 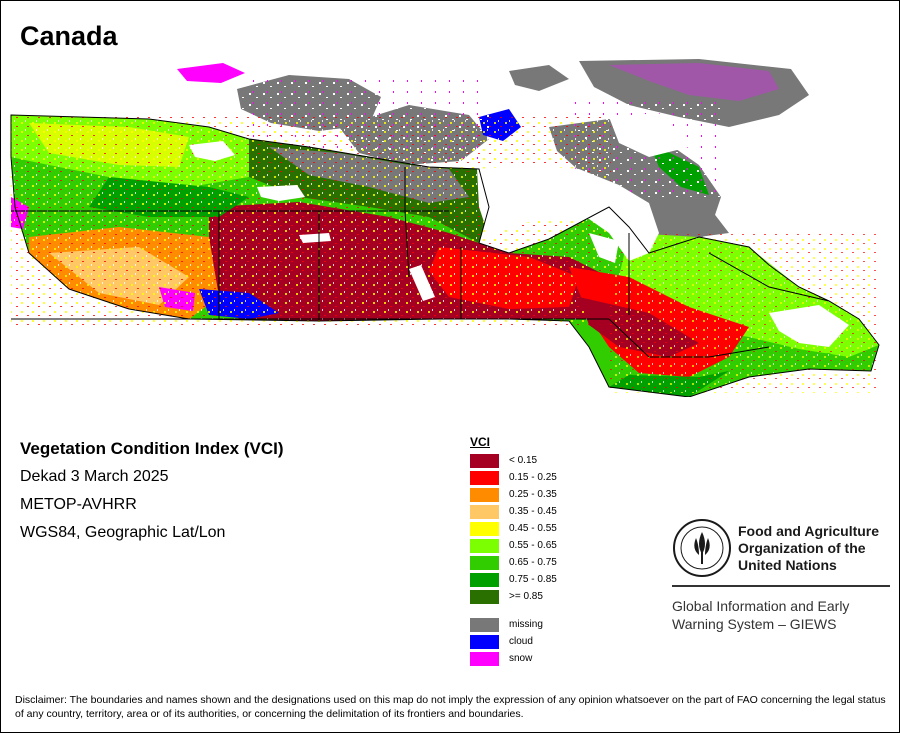 I want to click on gulf-st-lawrence, so click(x=809, y=326).